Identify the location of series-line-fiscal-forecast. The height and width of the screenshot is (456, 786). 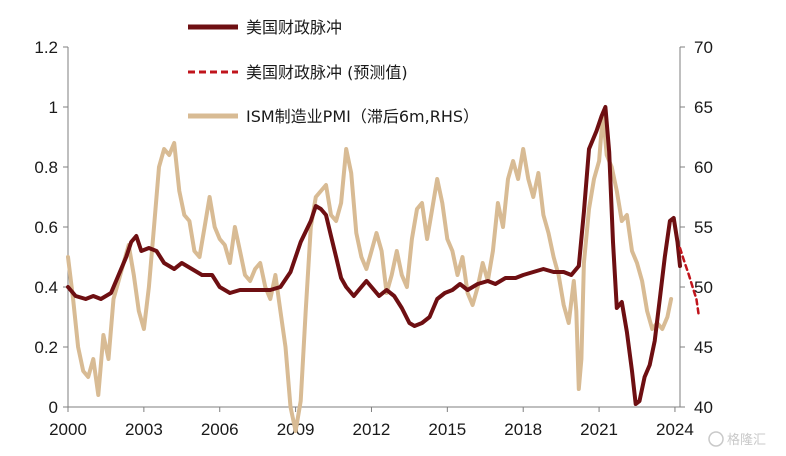
(689, 282).